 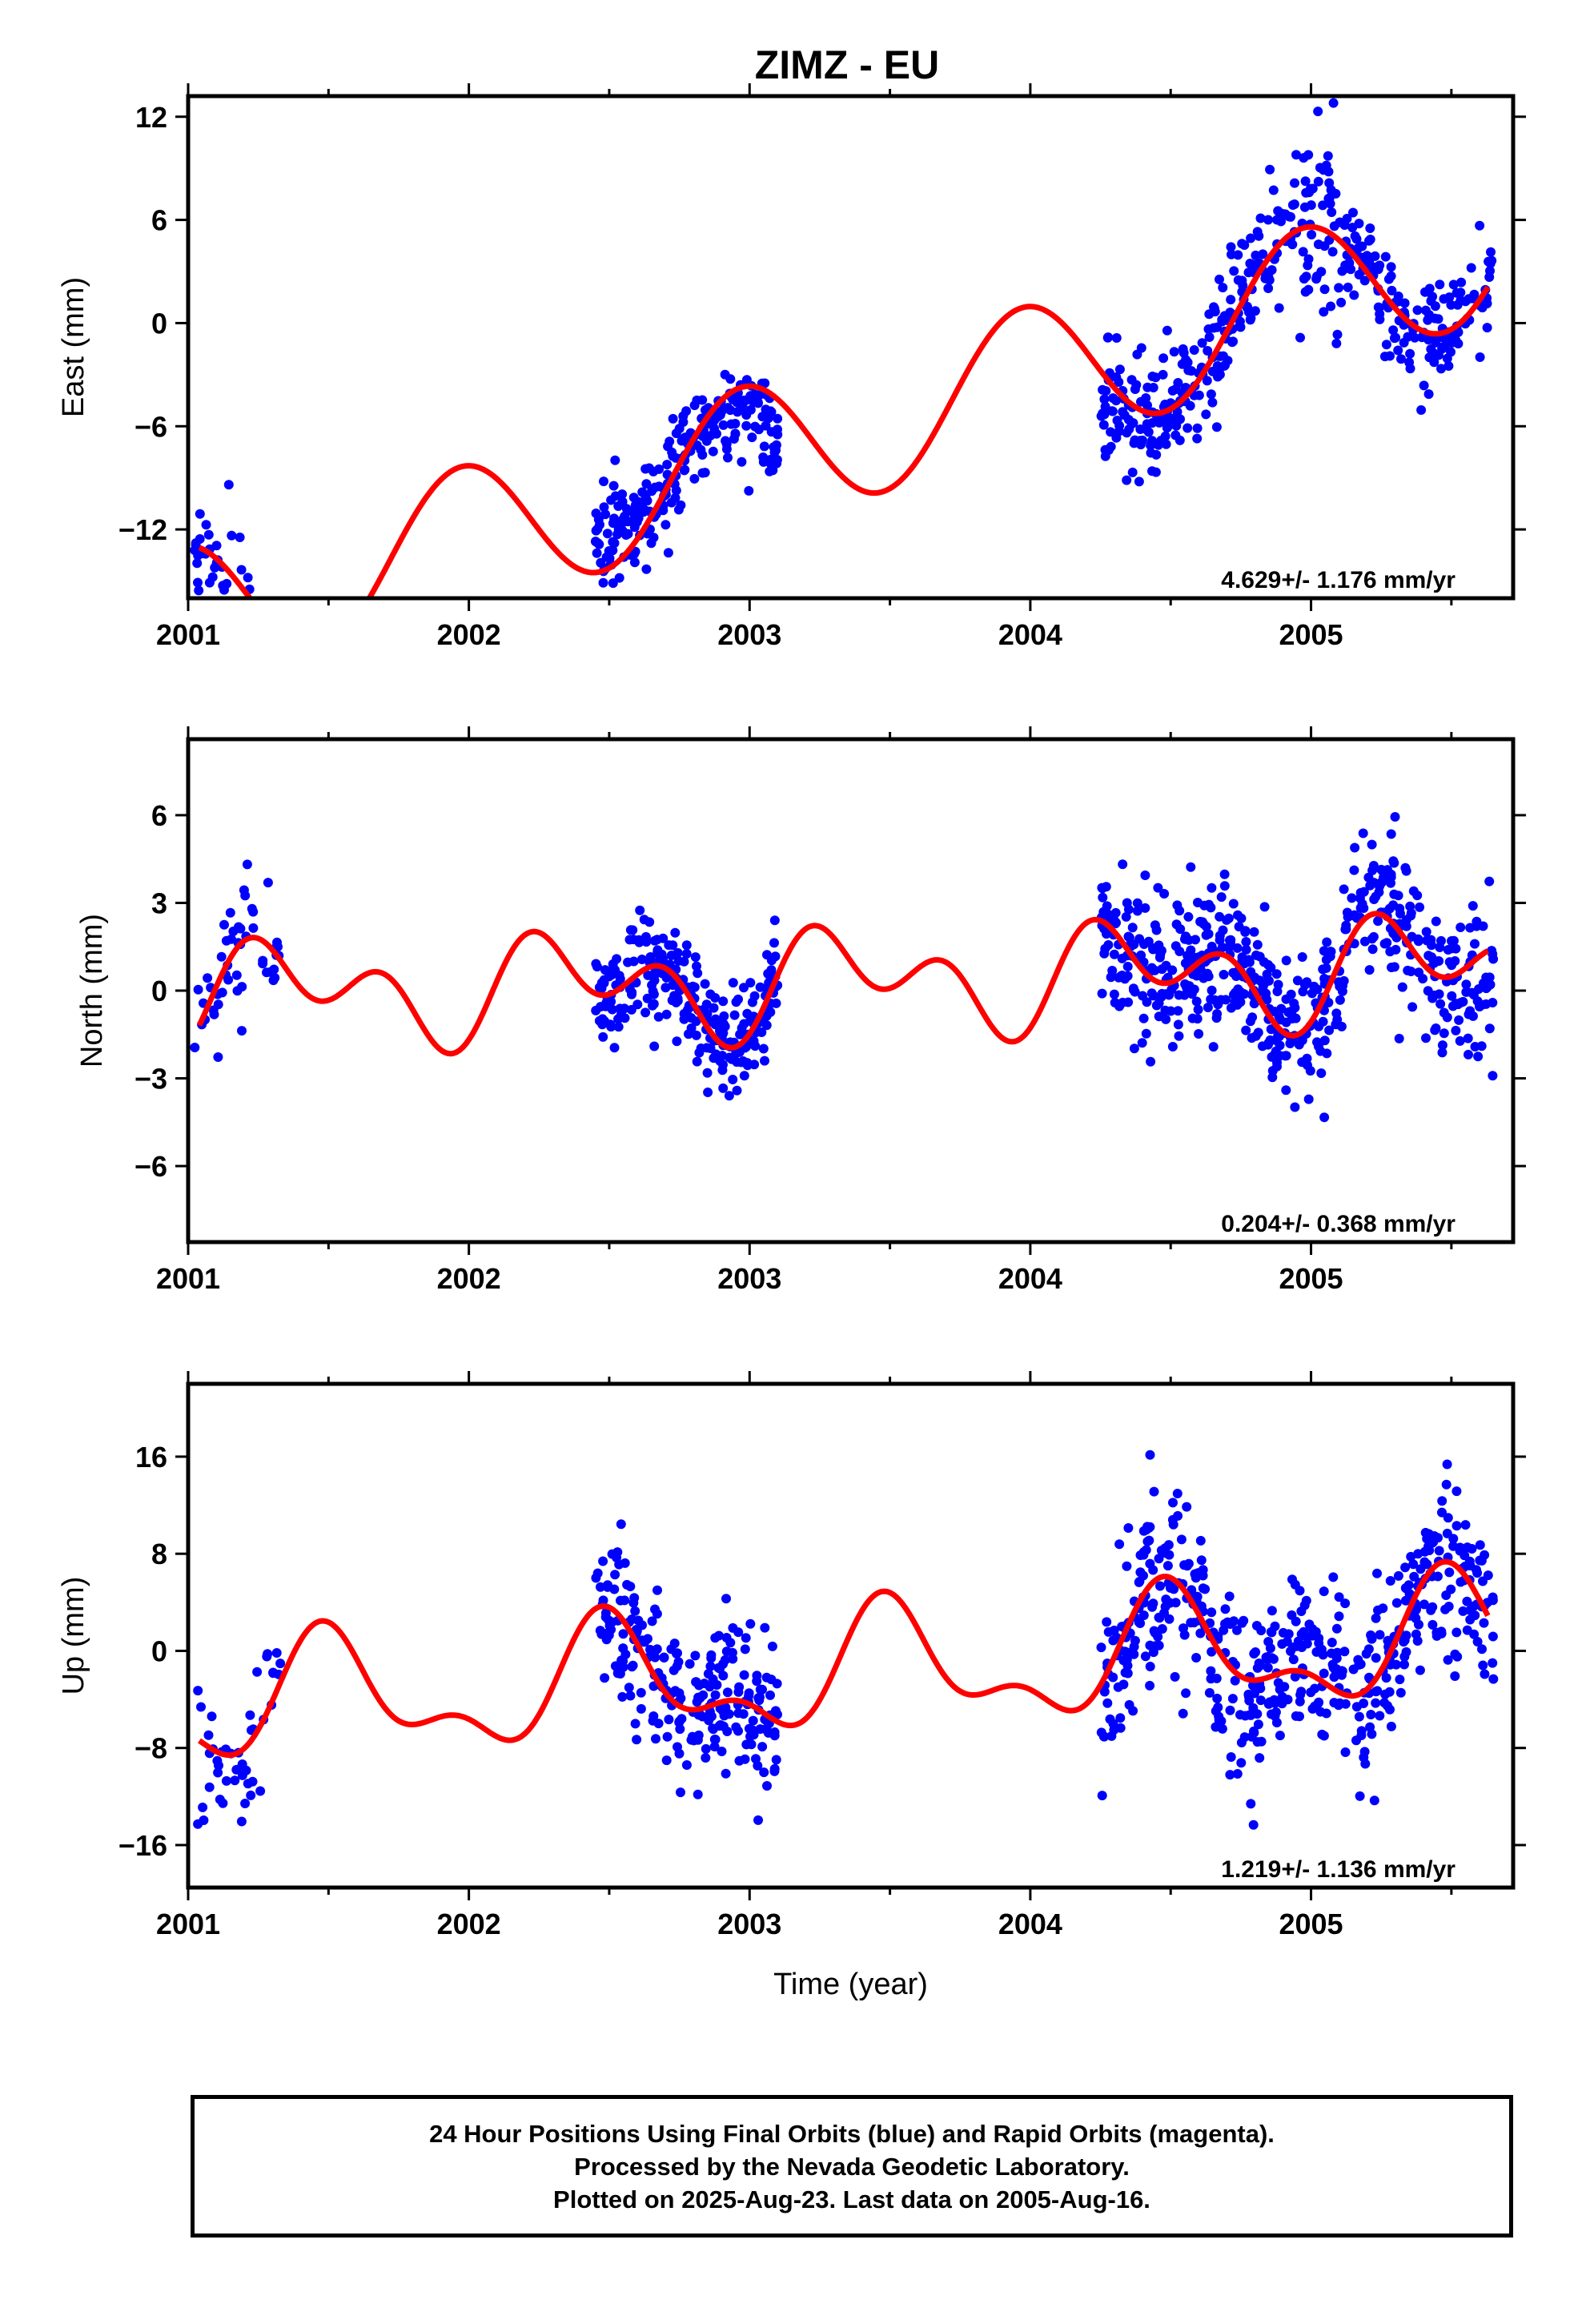 What do you see at coordinates (159, 220) in the screenshot?
I see `y-tick-label-east-3: 6` at bounding box center [159, 220].